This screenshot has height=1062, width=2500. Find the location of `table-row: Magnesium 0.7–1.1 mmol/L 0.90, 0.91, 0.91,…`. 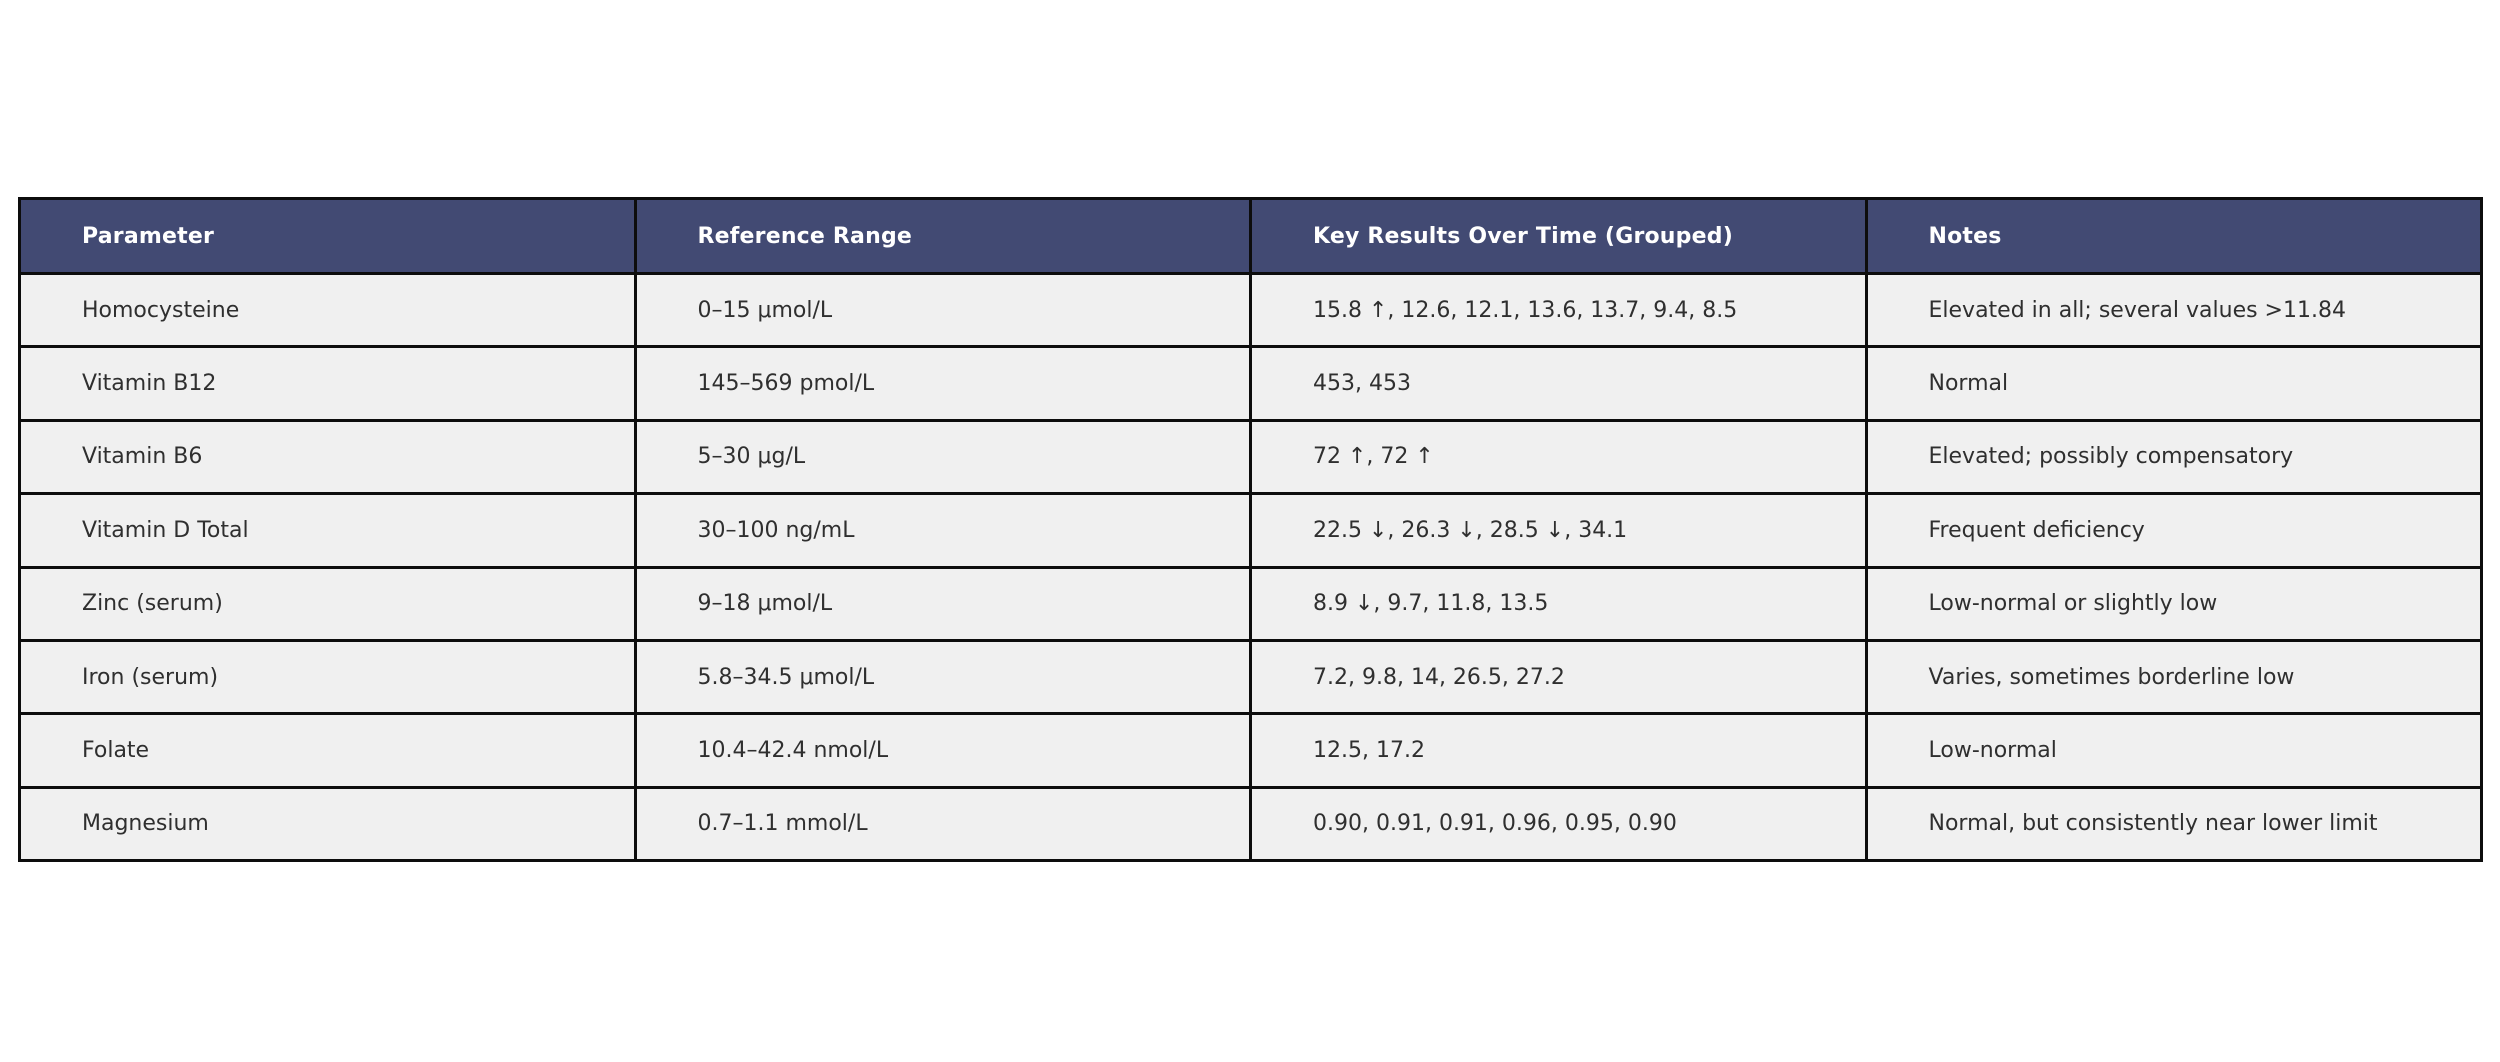

table-row: Magnesium 0.7–1.1 mmol/L 0.90, 0.91, 0.91,… is located at coordinates (1250, 824).